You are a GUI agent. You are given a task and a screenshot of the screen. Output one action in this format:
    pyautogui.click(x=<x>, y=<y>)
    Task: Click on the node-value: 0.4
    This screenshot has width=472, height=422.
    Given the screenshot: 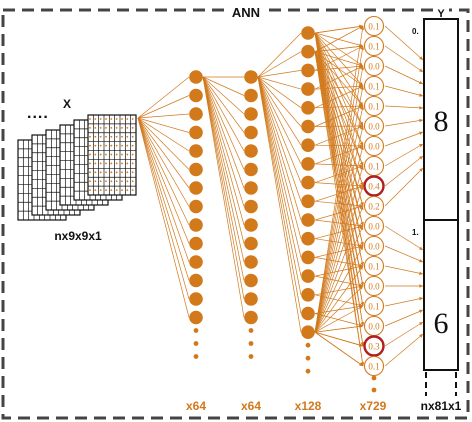 What is the action you would take?
    pyautogui.click(x=374, y=187)
    